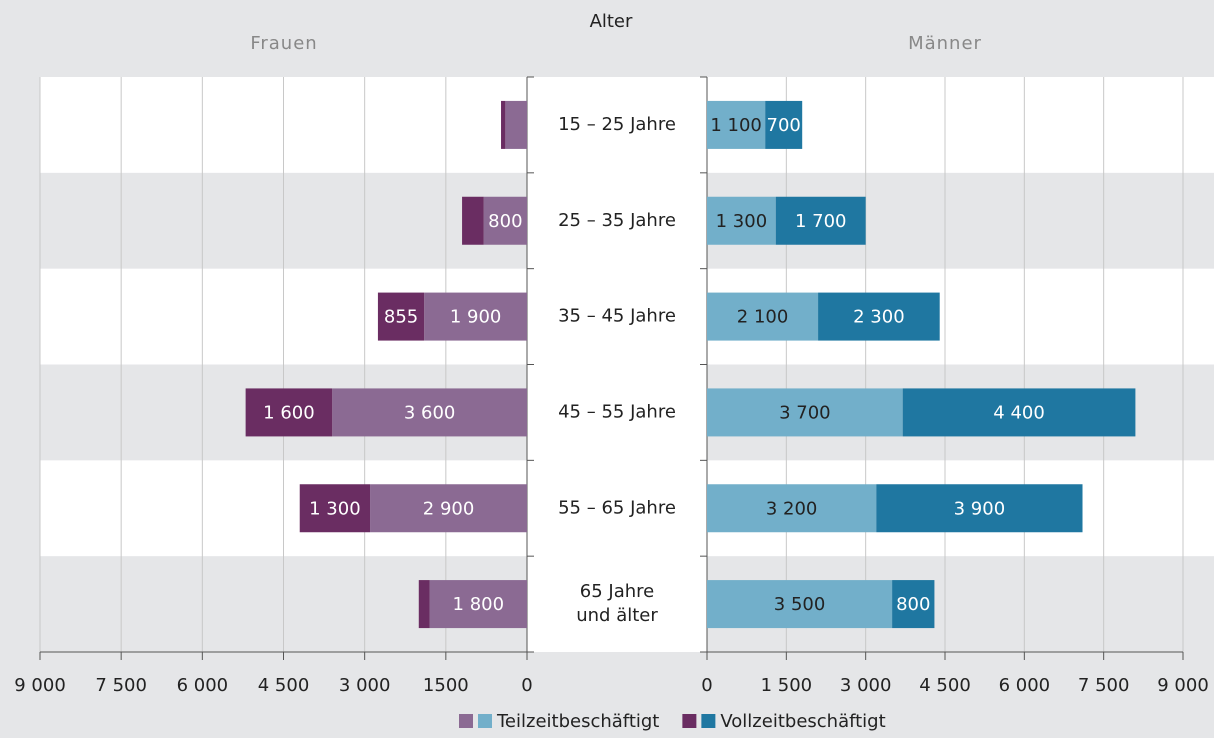 The image size is (1214, 738). I want to click on value-label: 1 700, so click(821, 221).